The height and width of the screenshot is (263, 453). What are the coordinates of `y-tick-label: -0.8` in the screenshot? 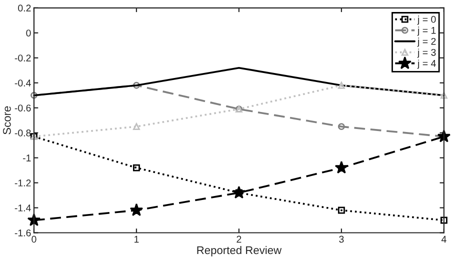 It's located at (22, 133).